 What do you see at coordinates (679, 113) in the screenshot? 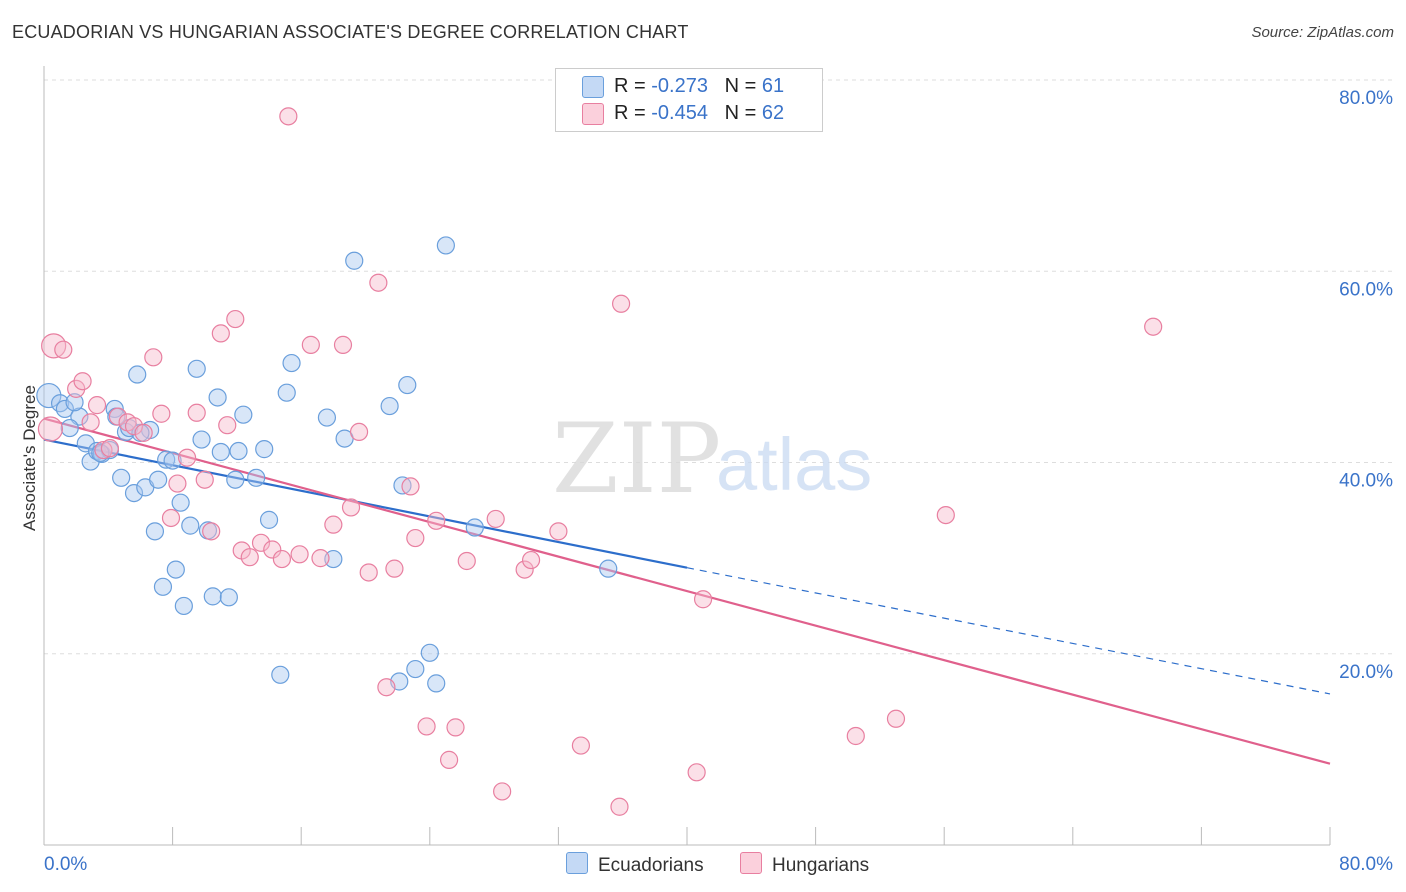
I see `r-value: -0.454` at bounding box center [679, 113].